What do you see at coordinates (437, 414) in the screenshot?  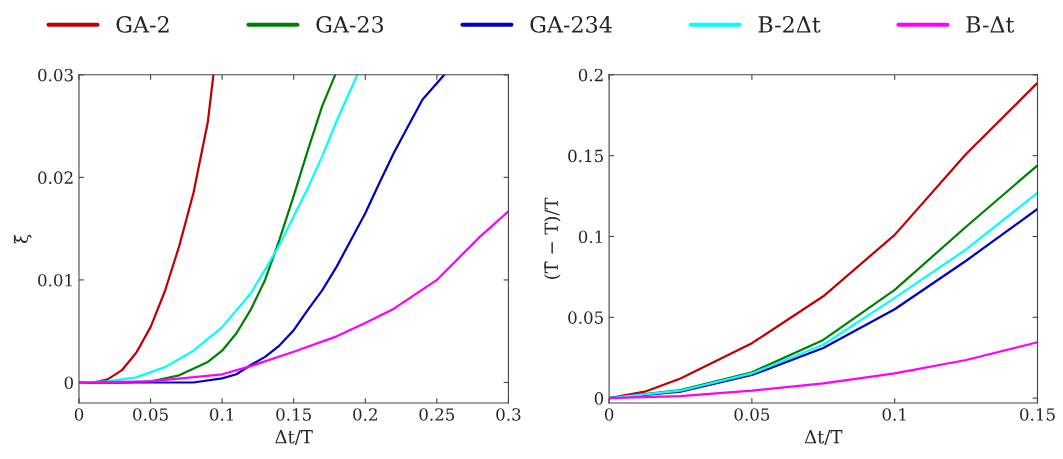 I see `x-tick-label: 0.25` at bounding box center [437, 414].